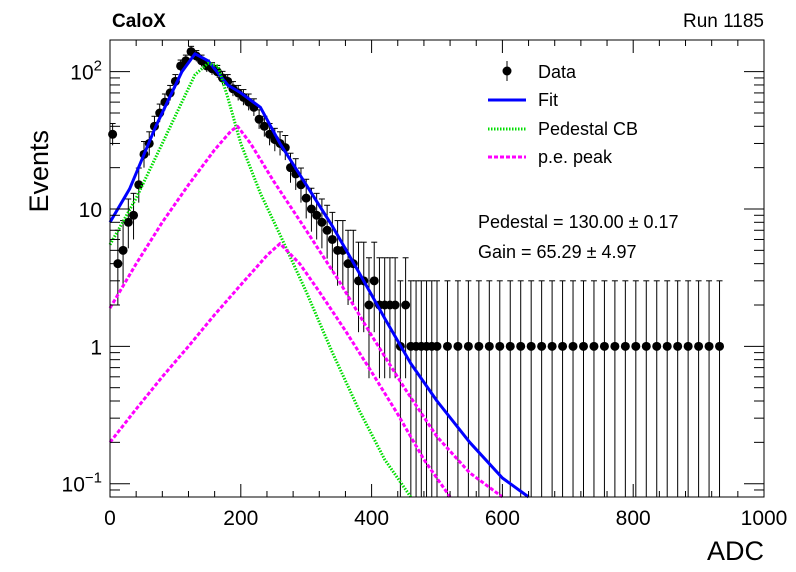 This screenshot has width=796, height=572. Describe the element at coordinates (563, 114) in the screenshot. I see `legend: Data Fit Pedestal CB p.e. peak` at that location.